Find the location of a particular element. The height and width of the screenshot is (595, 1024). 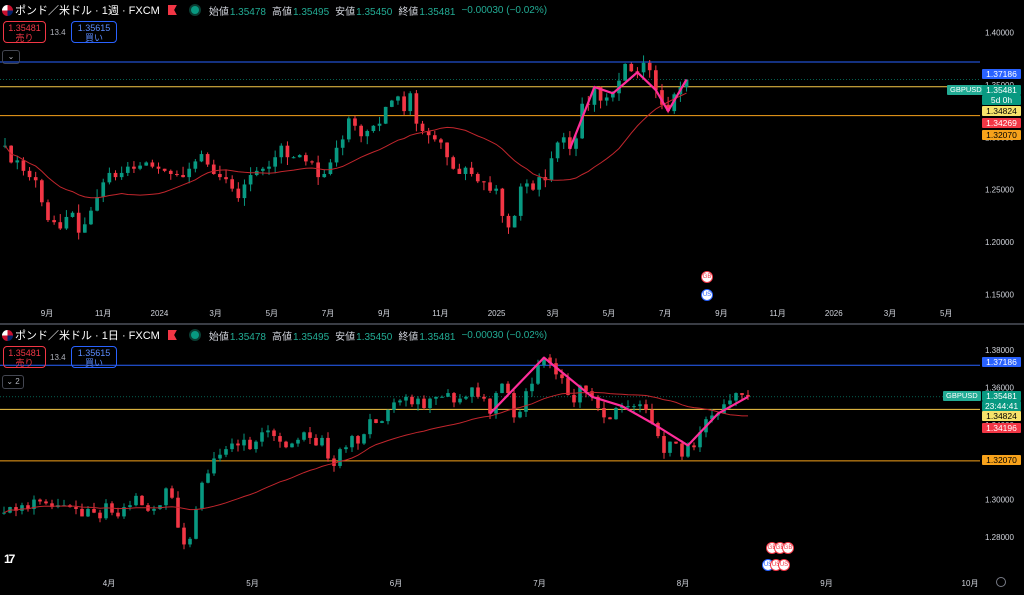

daily-sell-button: 1.35481 売り is located at coordinates (24, 357).